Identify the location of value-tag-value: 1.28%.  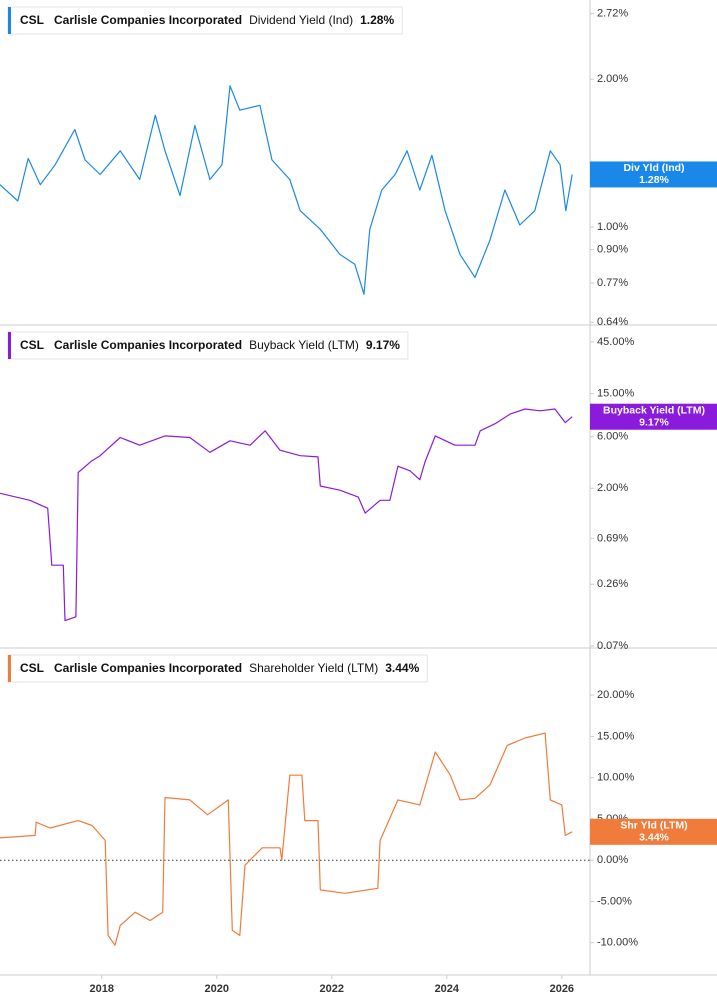
(654, 180).